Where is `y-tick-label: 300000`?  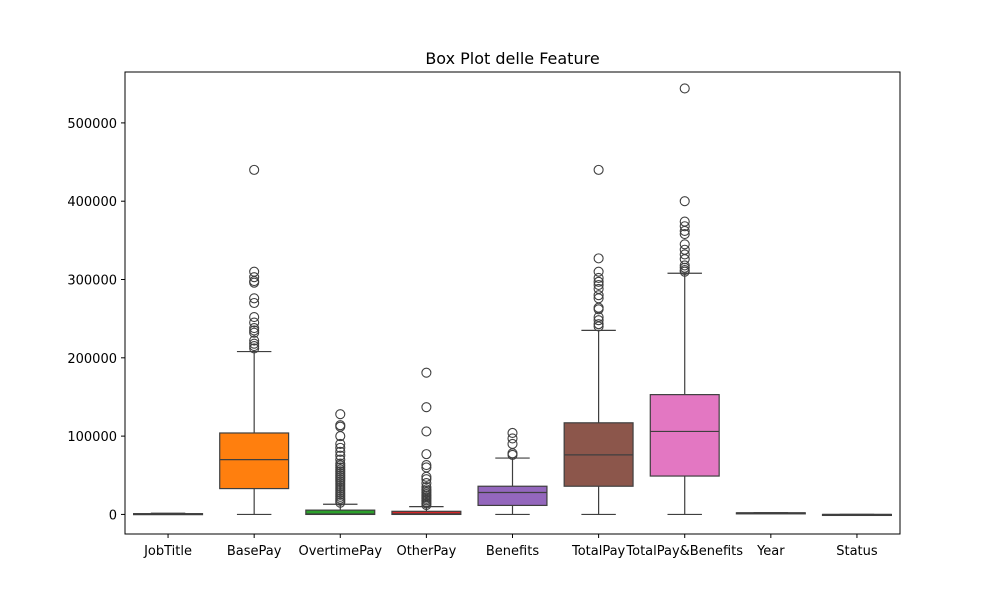
y-tick-label: 300000 is located at coordinates (92, 281).